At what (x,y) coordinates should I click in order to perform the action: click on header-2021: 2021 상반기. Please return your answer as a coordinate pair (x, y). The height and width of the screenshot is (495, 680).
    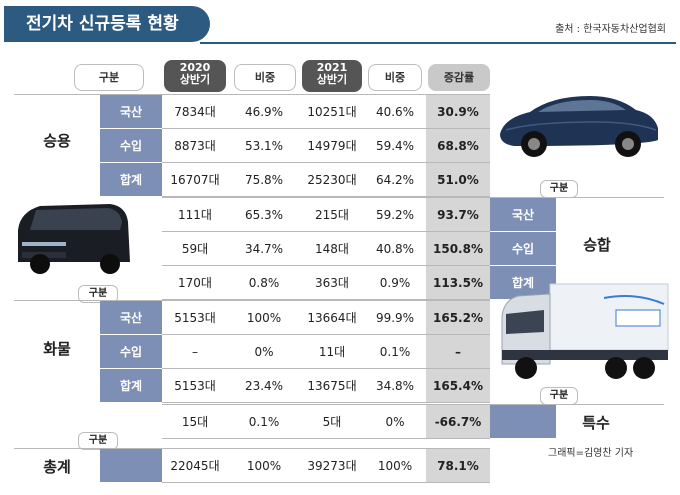
    Looking at the image, I should click on (332, 76).